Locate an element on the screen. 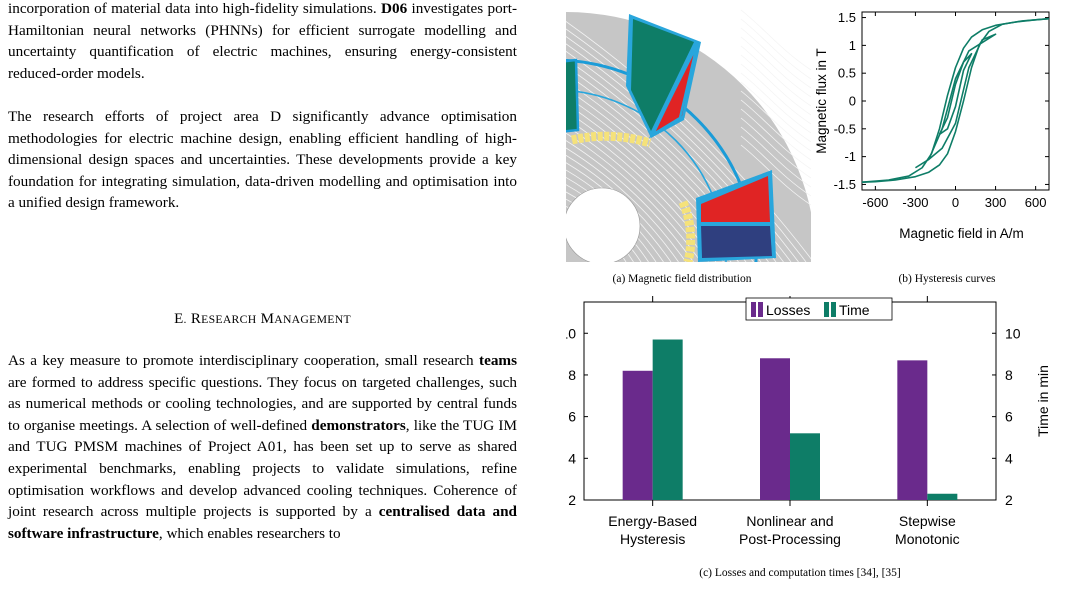 This screenshot has height=607, width=1067. y-tick-label: 10 is located at coordinates (571, 333).